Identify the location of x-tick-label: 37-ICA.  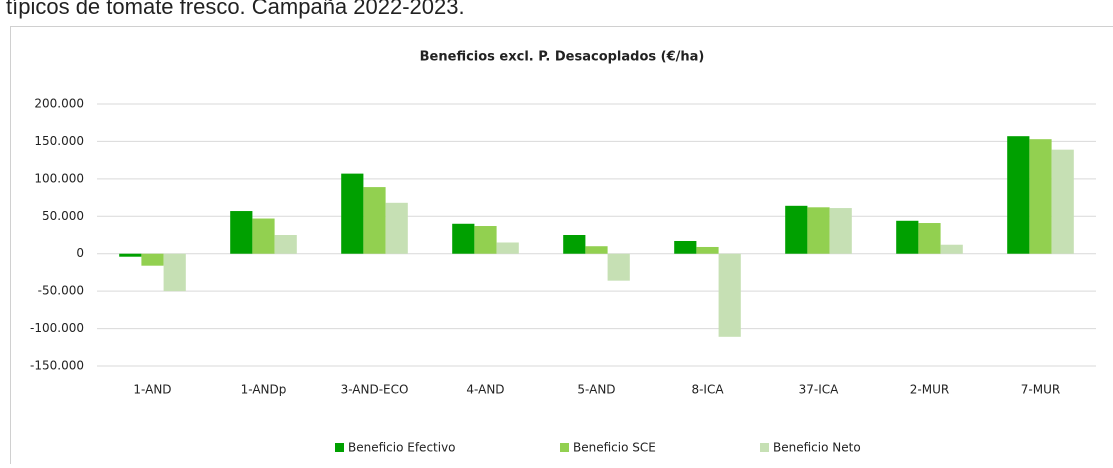
(819, 390).